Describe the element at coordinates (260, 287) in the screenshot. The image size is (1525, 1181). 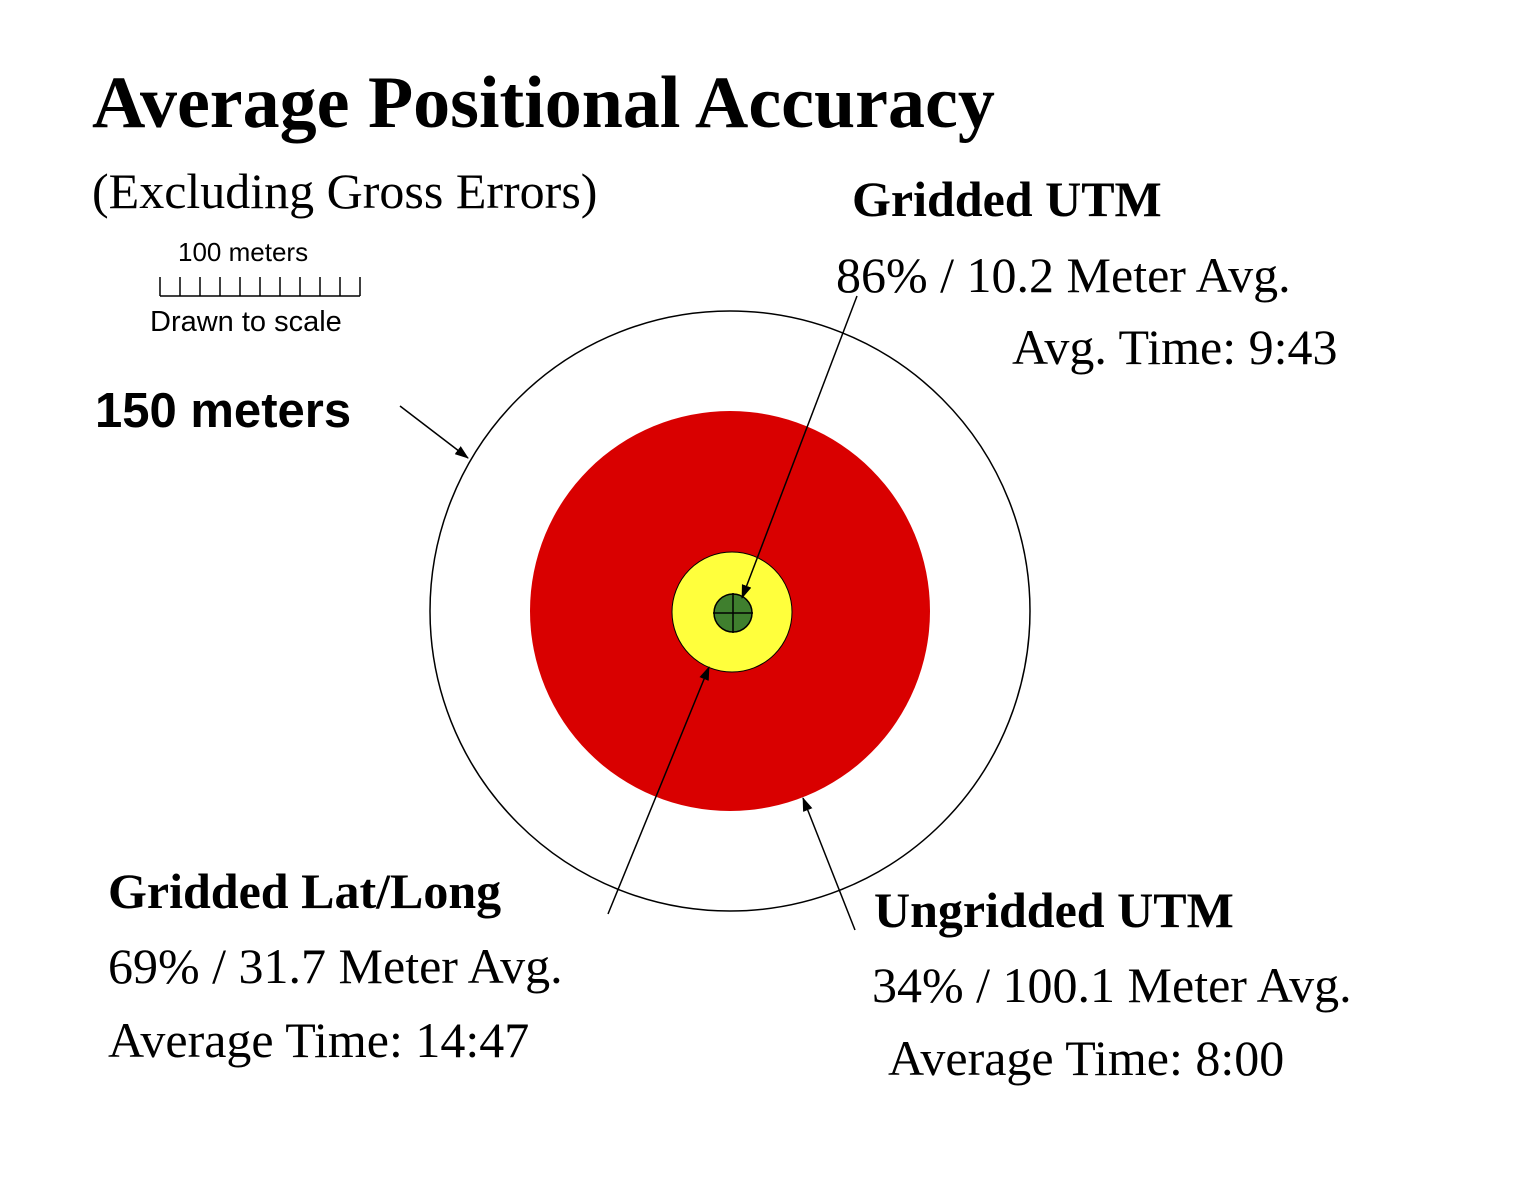
I see `scale-bar` at that location.